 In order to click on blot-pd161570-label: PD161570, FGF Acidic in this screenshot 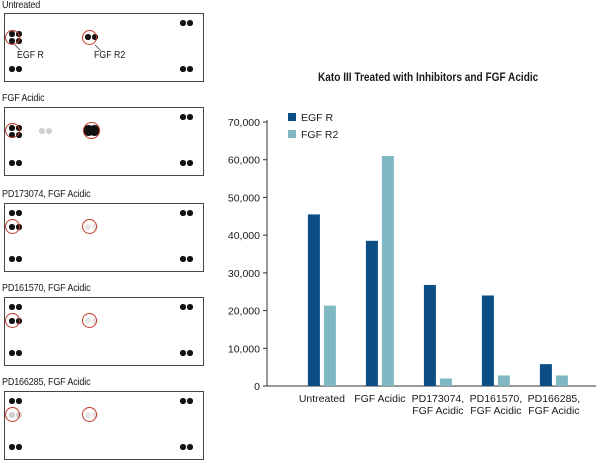, I will do `click(46, 288)`.